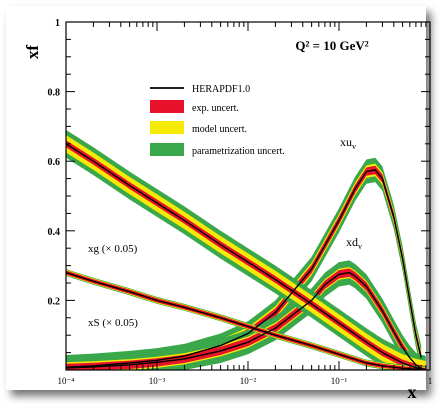 This screenshot has width=440, height=404. What do you see at coordinates (430, 381) in the screenshot?
I see `x-tick-label: 1` at bounding box center [430, 381].